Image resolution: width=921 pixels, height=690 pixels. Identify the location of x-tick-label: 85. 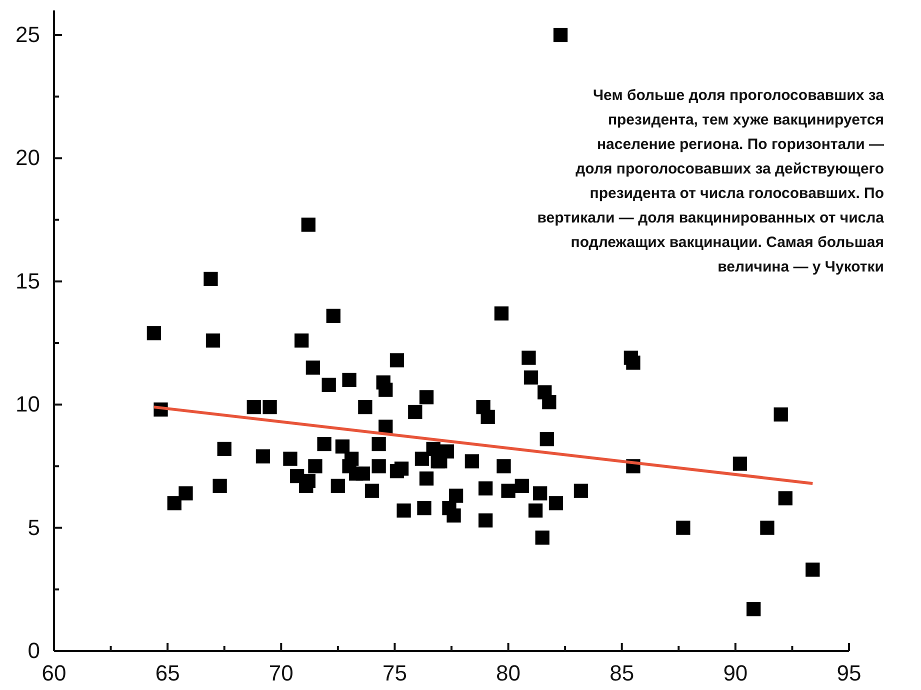
(622, 673).